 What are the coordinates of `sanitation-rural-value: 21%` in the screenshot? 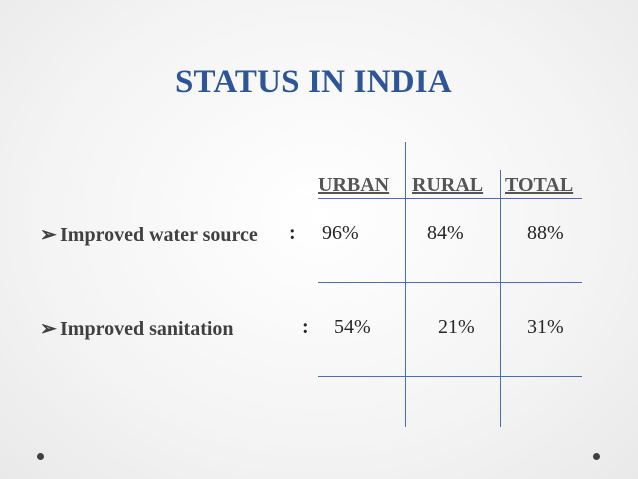 It's located at (456, 327).